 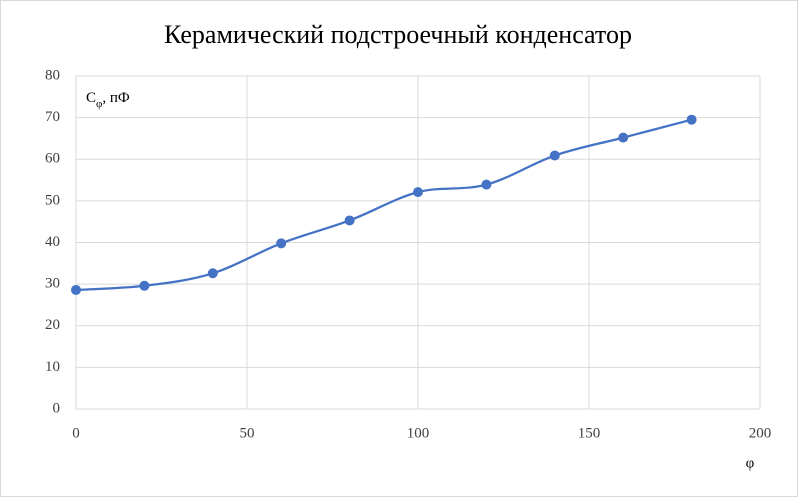 I want to click on x-tick-label: 50, so click(x=247, y=433).